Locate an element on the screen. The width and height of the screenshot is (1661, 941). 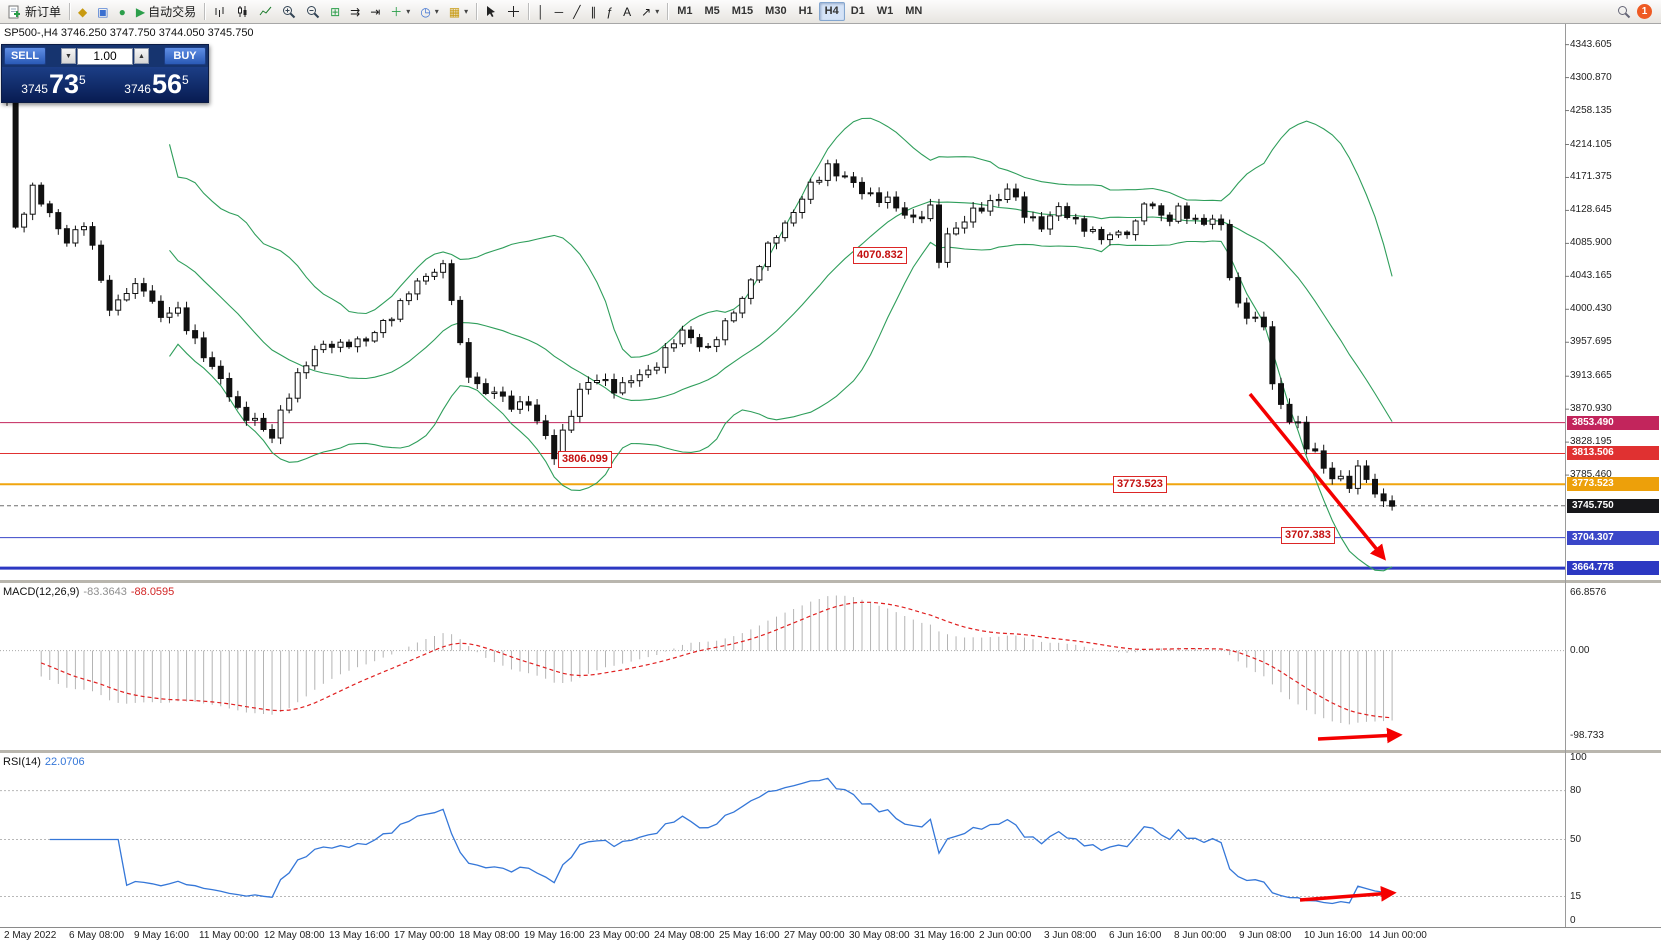
price-flag: 3707.383 is located at coordinates (1308, 535).